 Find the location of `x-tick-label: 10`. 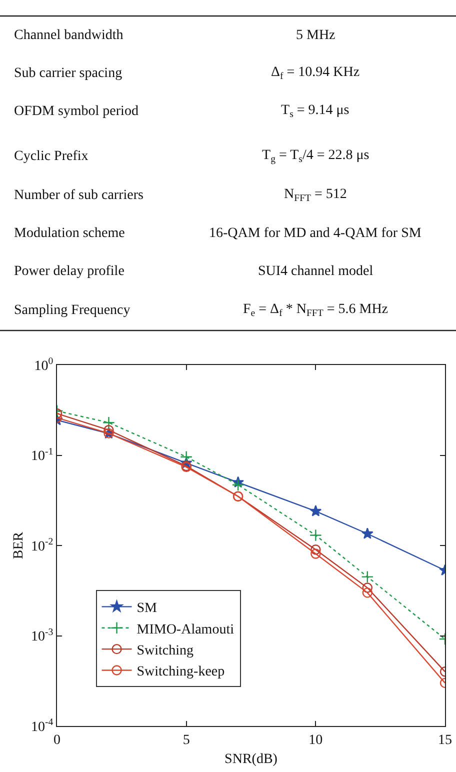

x-tick-label: 10 is located at coordinates (315, 740).